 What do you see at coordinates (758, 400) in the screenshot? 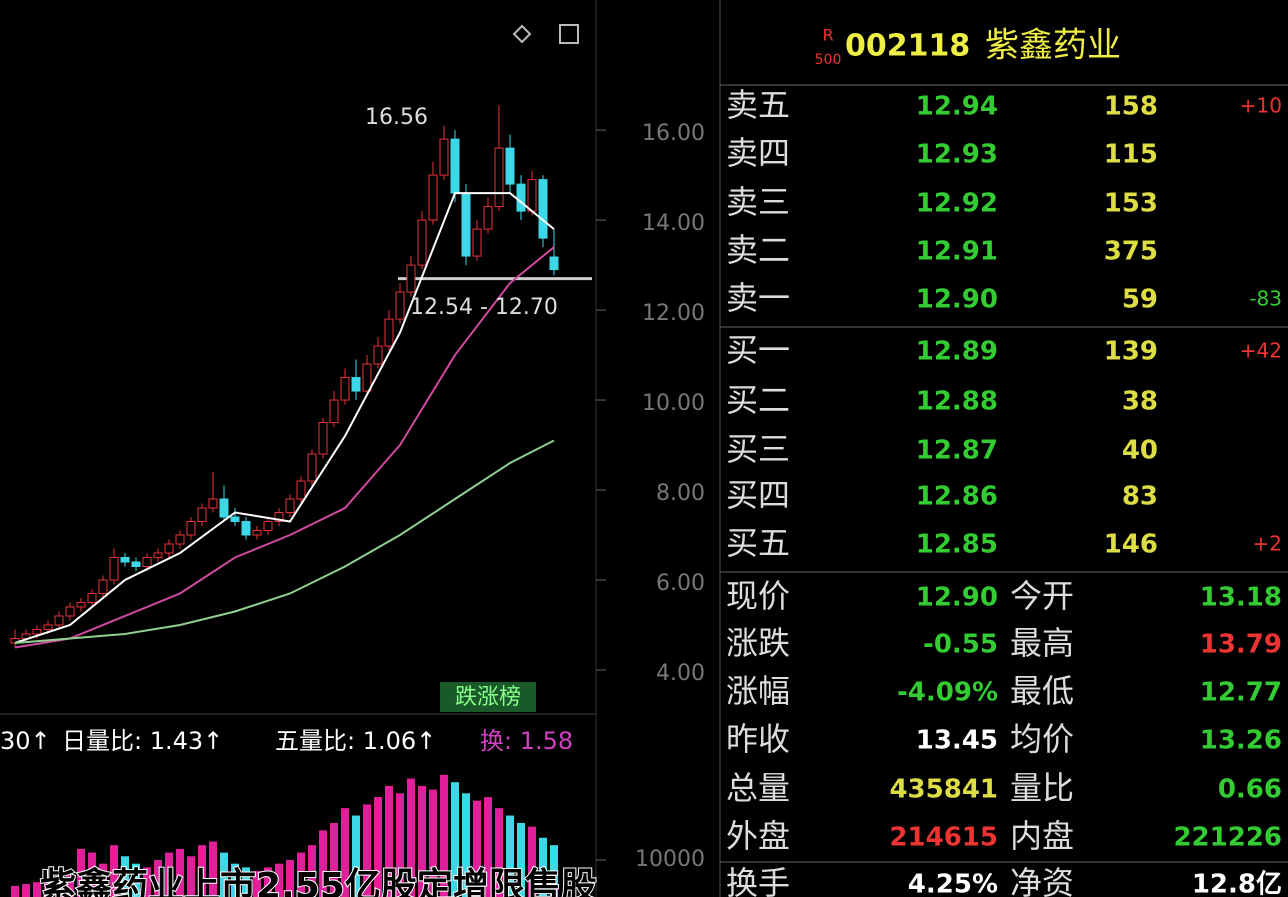
I see `book-label: 买二` at bounding box center [758, 400].